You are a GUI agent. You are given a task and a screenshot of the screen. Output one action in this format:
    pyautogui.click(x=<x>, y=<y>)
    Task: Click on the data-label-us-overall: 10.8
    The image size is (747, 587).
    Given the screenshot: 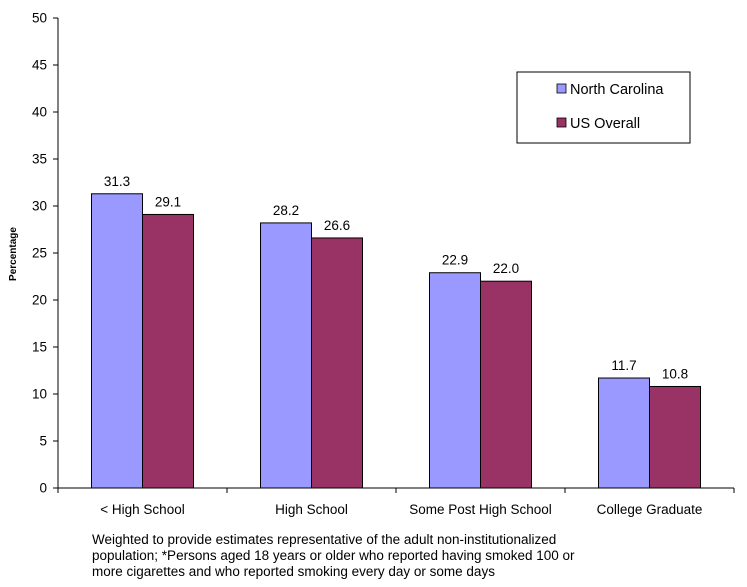 What is the action you would take?
    pyautogui.click(x=675, y=373)
    